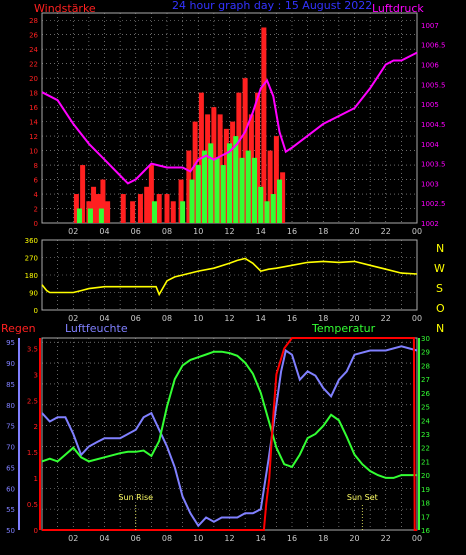  What do you see at coordinates (229, 277) in the screenshot?
I see `direction-line` at bounding box center [229, 277].